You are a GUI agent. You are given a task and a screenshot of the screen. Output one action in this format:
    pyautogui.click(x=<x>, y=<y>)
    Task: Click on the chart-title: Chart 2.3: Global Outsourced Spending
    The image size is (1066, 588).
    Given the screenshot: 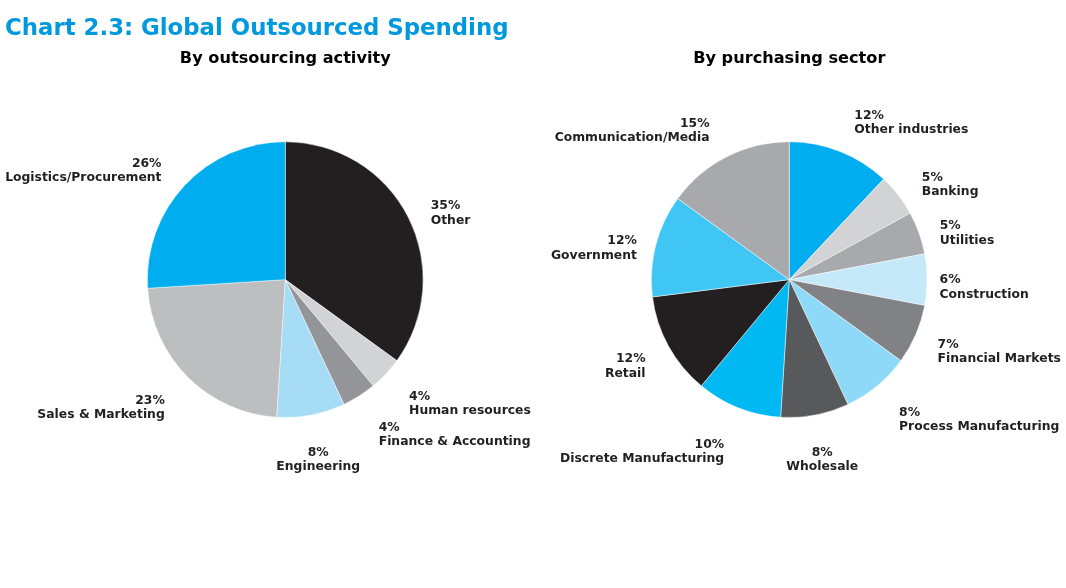 What is the action you would take?
    pyautogui.click(x=257, y=27)
    